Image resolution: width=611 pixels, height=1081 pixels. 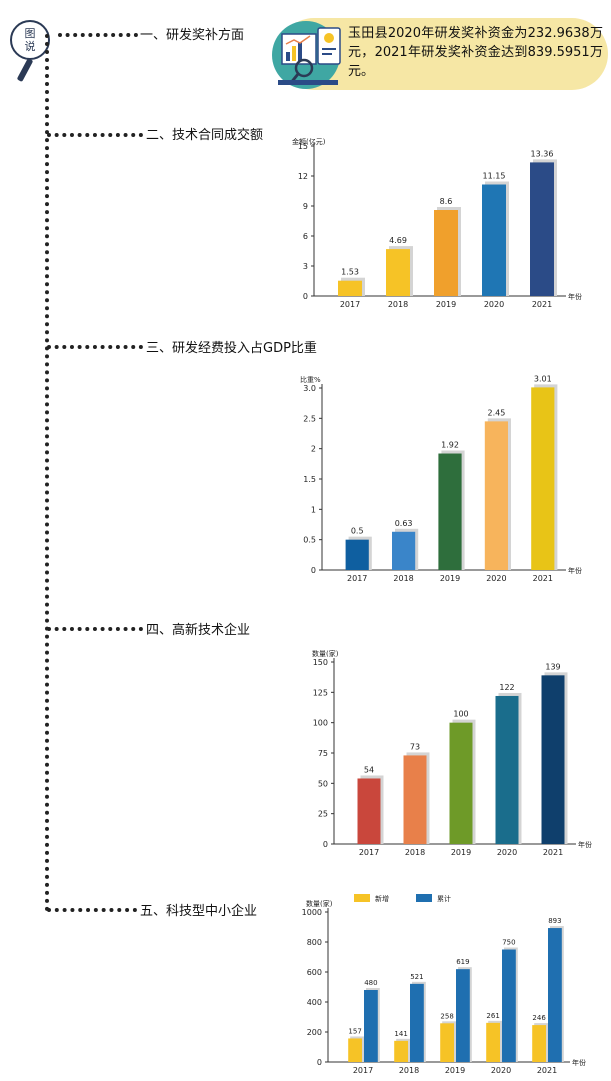 I want to click on data-label: 521, so click(x=416, y=977).